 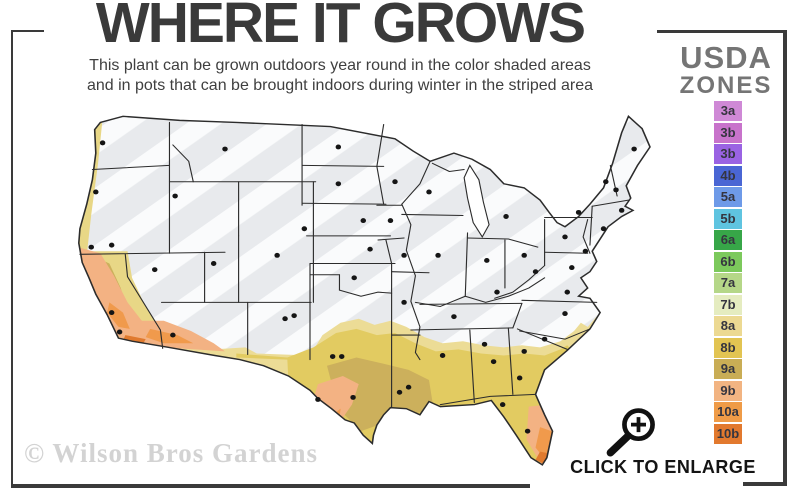 What do you see at coordinates (340, 27) in the screenshot?
I see `page-title: WHERE IT GROWS` at bounding box center [340, 27].